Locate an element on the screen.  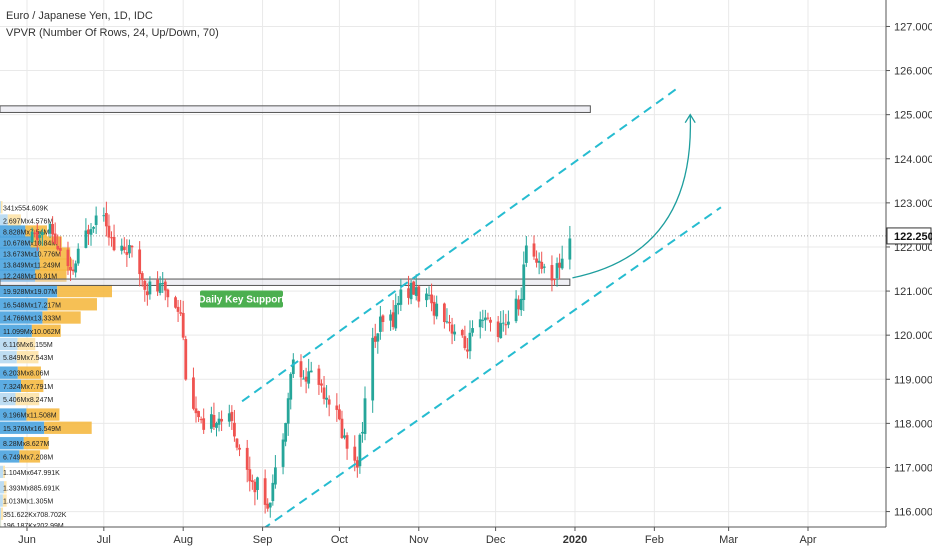
price-tick-label: 124.000 is located at coordinates (913, 160).